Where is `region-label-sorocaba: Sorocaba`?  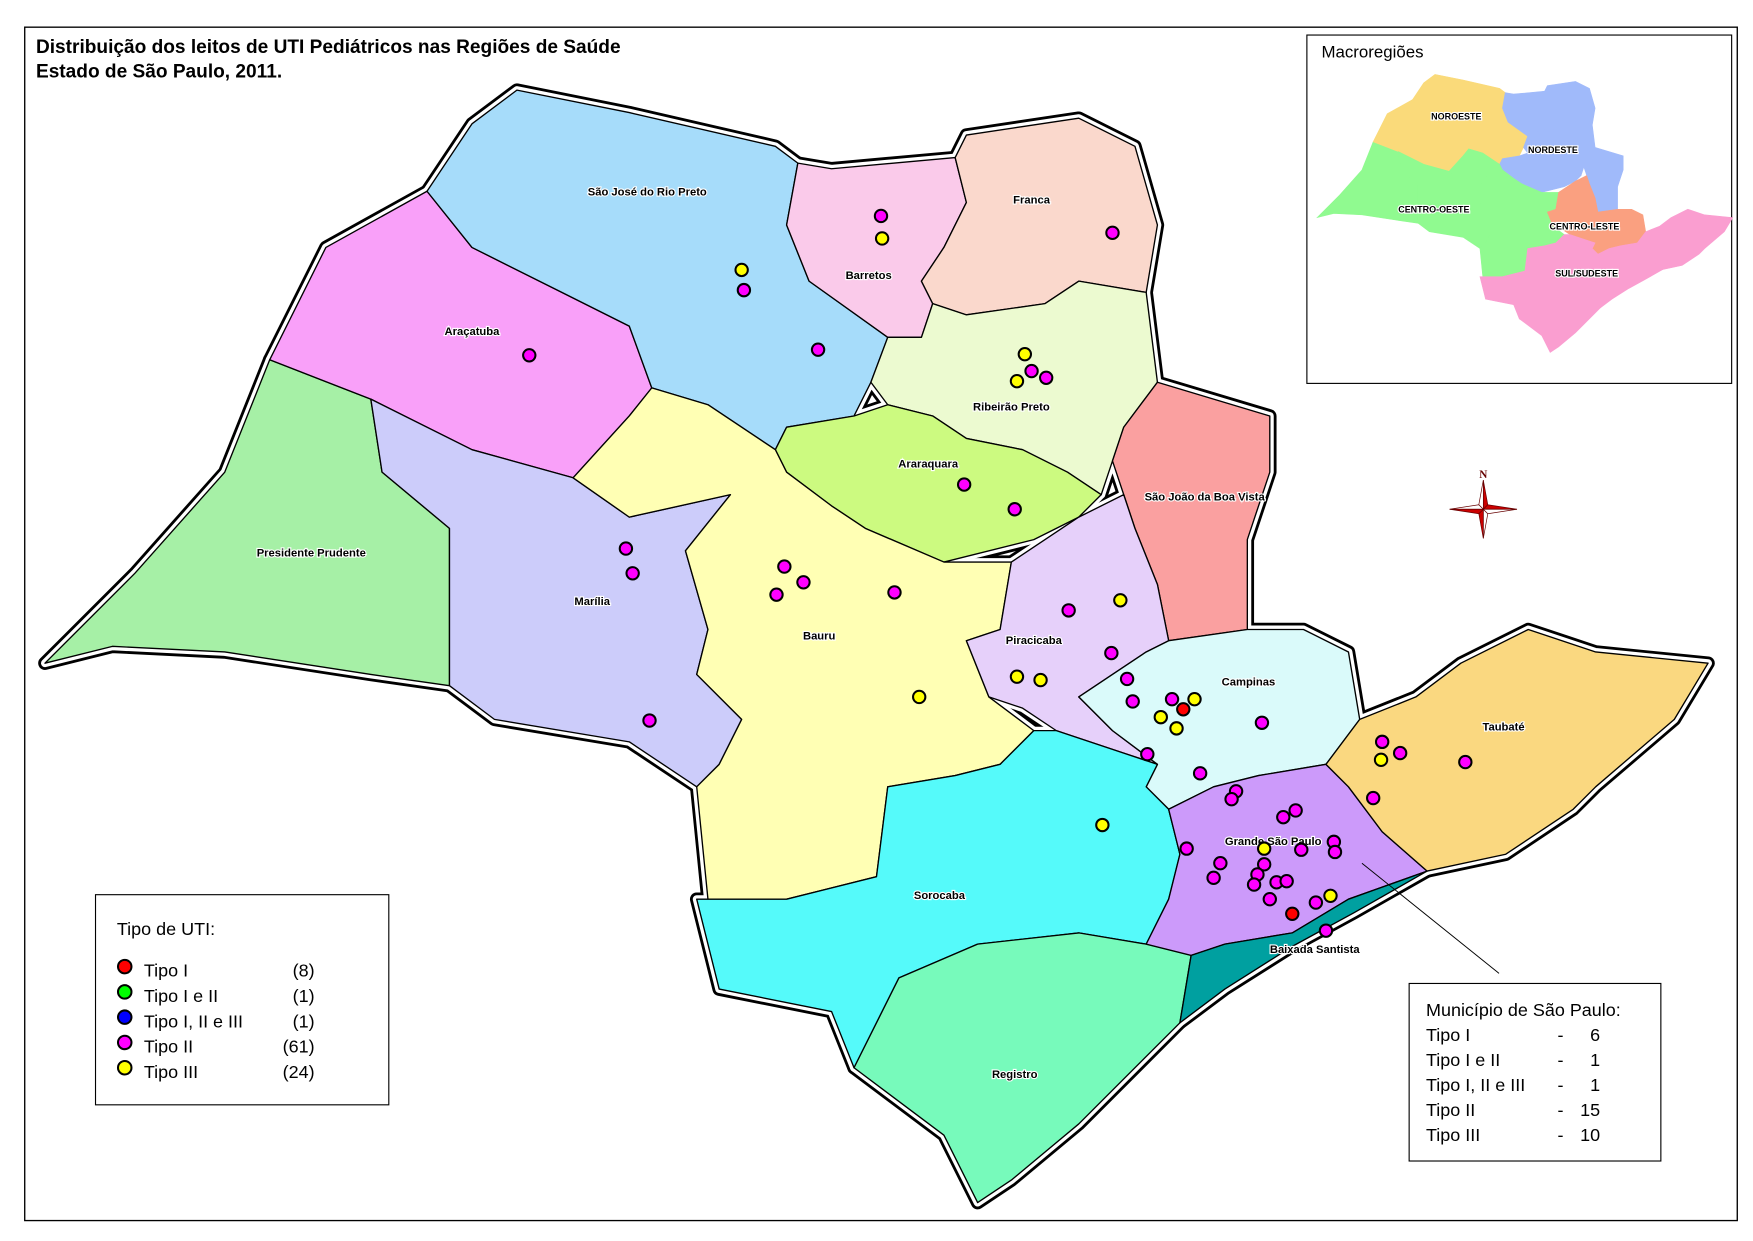
region-label-sorocaba: Sorocaba is located at coordinates (940, 896).